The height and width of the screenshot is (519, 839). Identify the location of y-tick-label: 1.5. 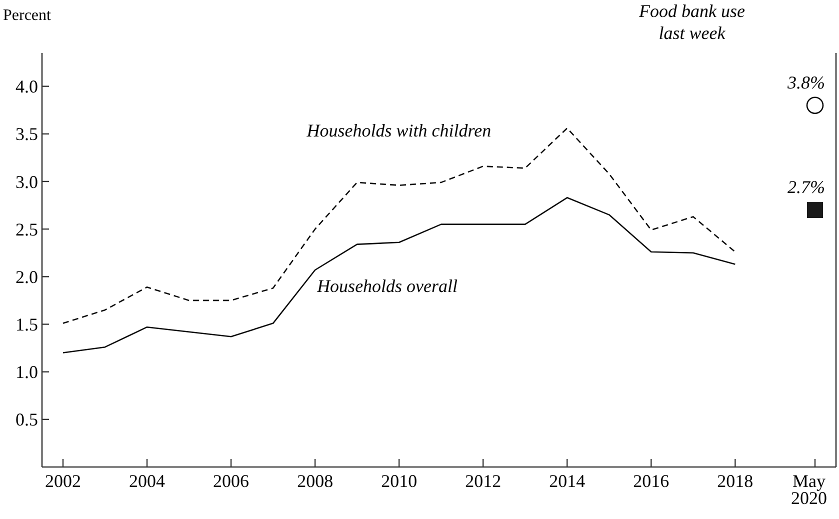
(27, 324).